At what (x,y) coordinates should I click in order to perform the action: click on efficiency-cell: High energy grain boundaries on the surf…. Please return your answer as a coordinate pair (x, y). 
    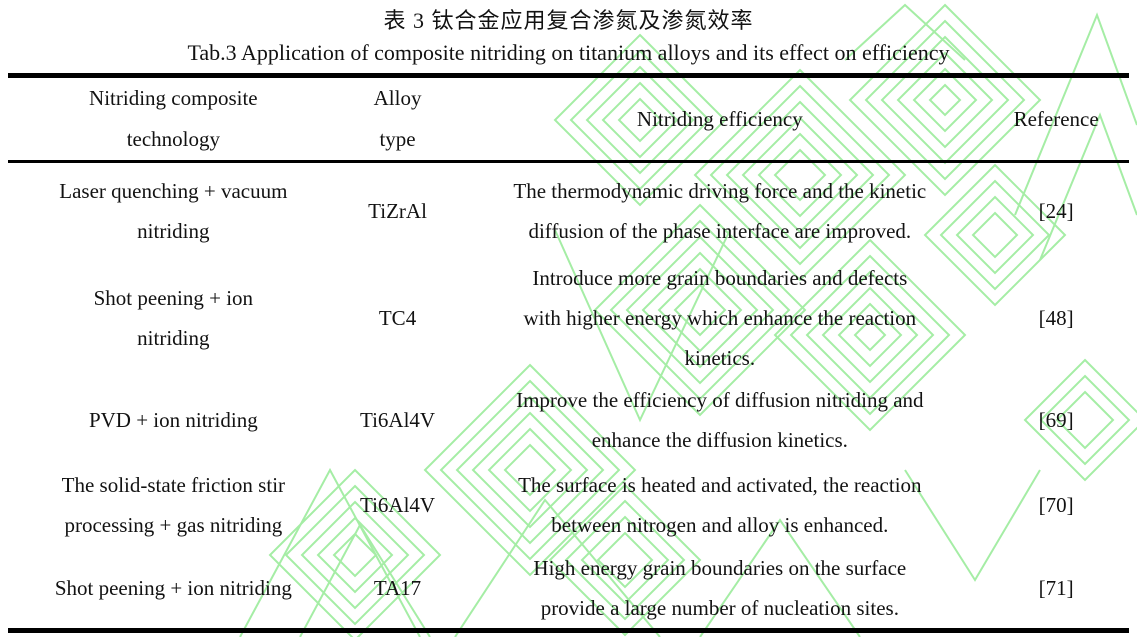
    Looking at the image, I should click on (720, 588).